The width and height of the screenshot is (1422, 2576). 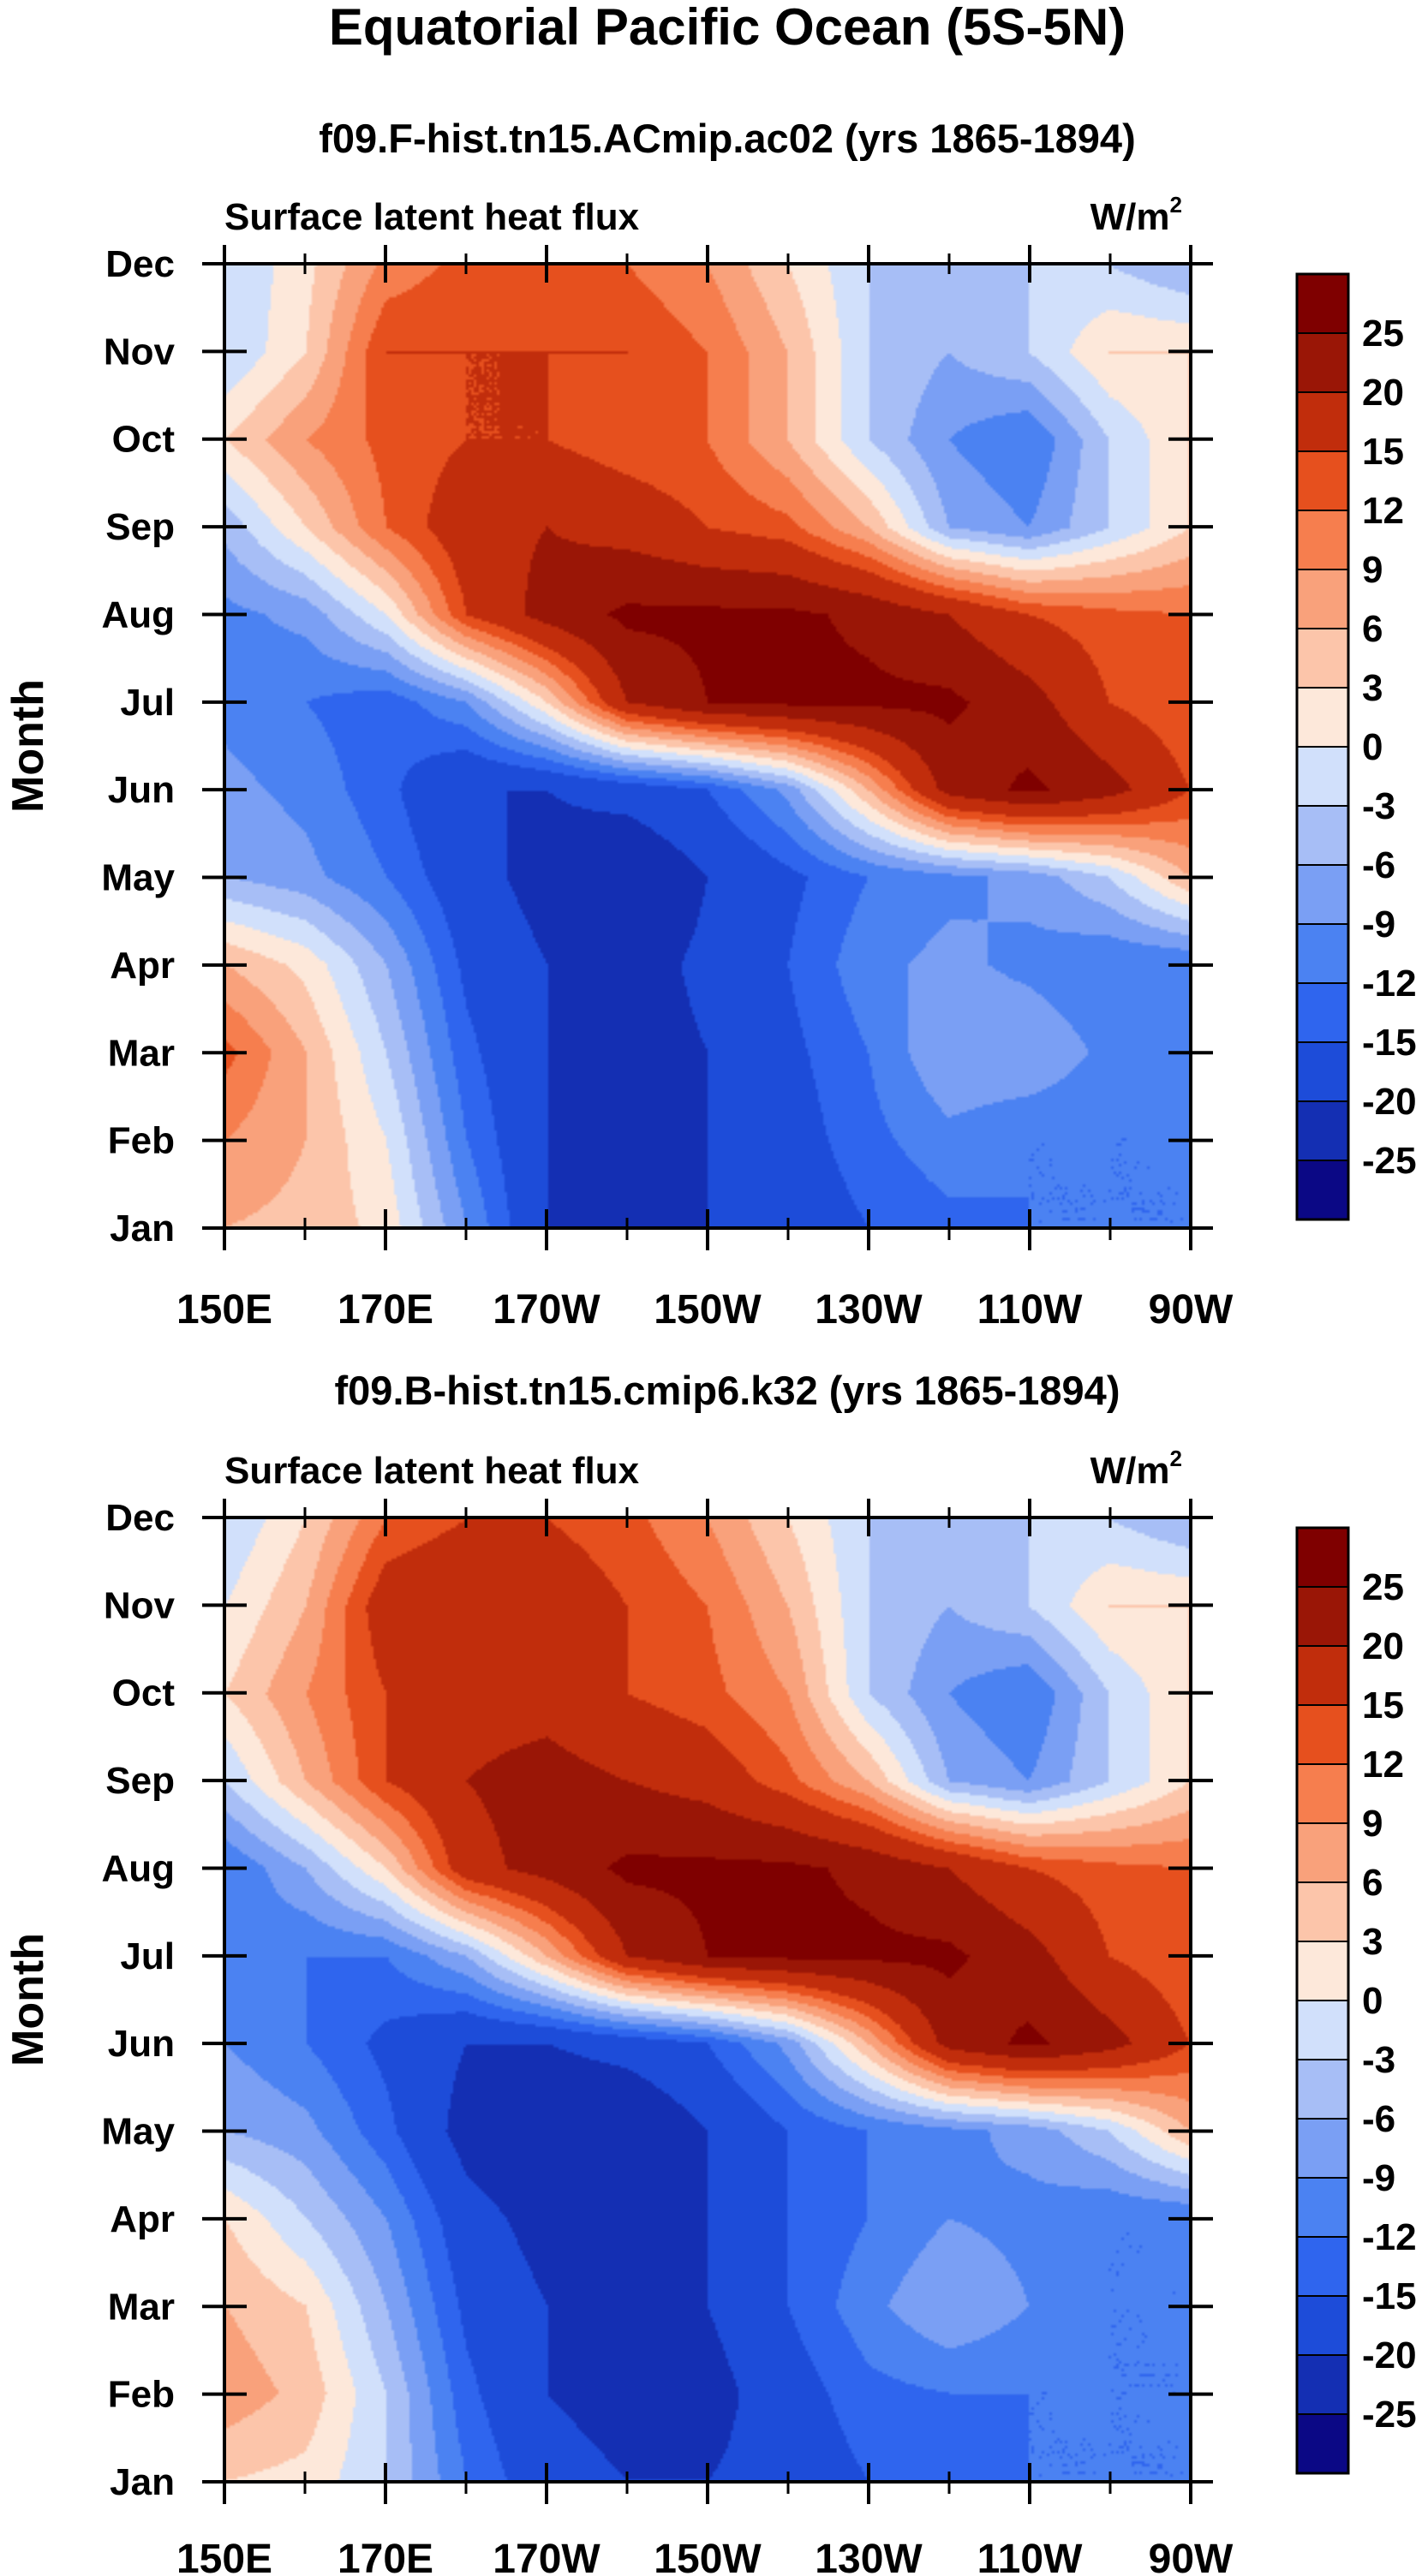 I want to click on p1-x-tick-label: 130W, so click(x=869, y=1310).